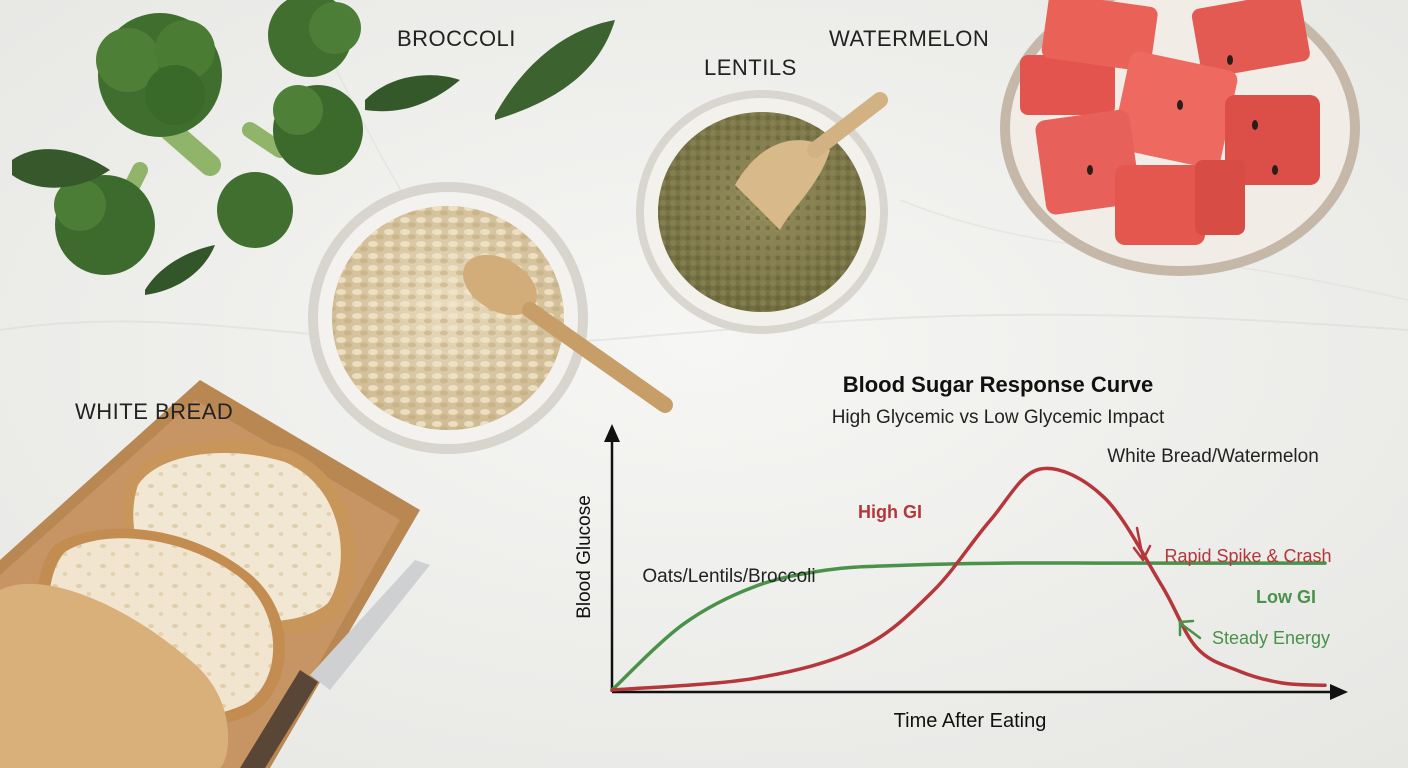  What do you see at coordinates (1213, 456) in the screenshot?
I see `annotation-high-series-food: White Bread/Watermelon` at bounding box center [1213, 456].